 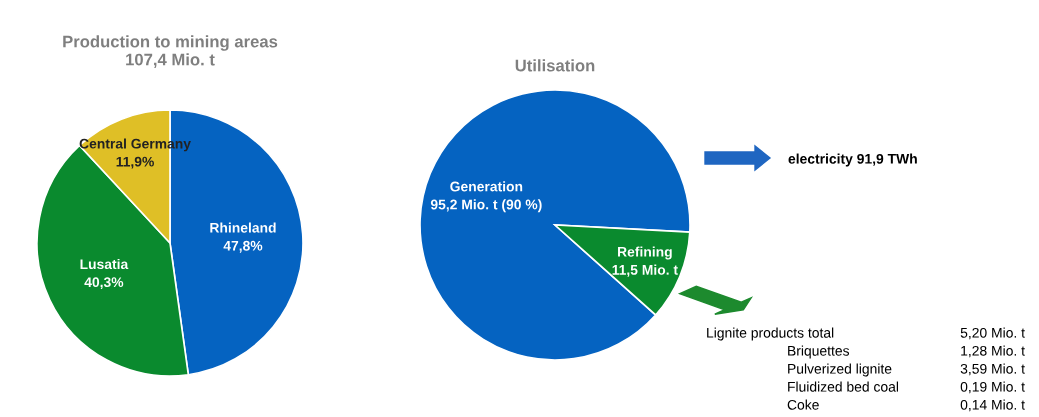 What do you see at coordinates (840, 370) in the screenshot?
I see `text: Pulverized lignite` at bounding box center [840, 370].